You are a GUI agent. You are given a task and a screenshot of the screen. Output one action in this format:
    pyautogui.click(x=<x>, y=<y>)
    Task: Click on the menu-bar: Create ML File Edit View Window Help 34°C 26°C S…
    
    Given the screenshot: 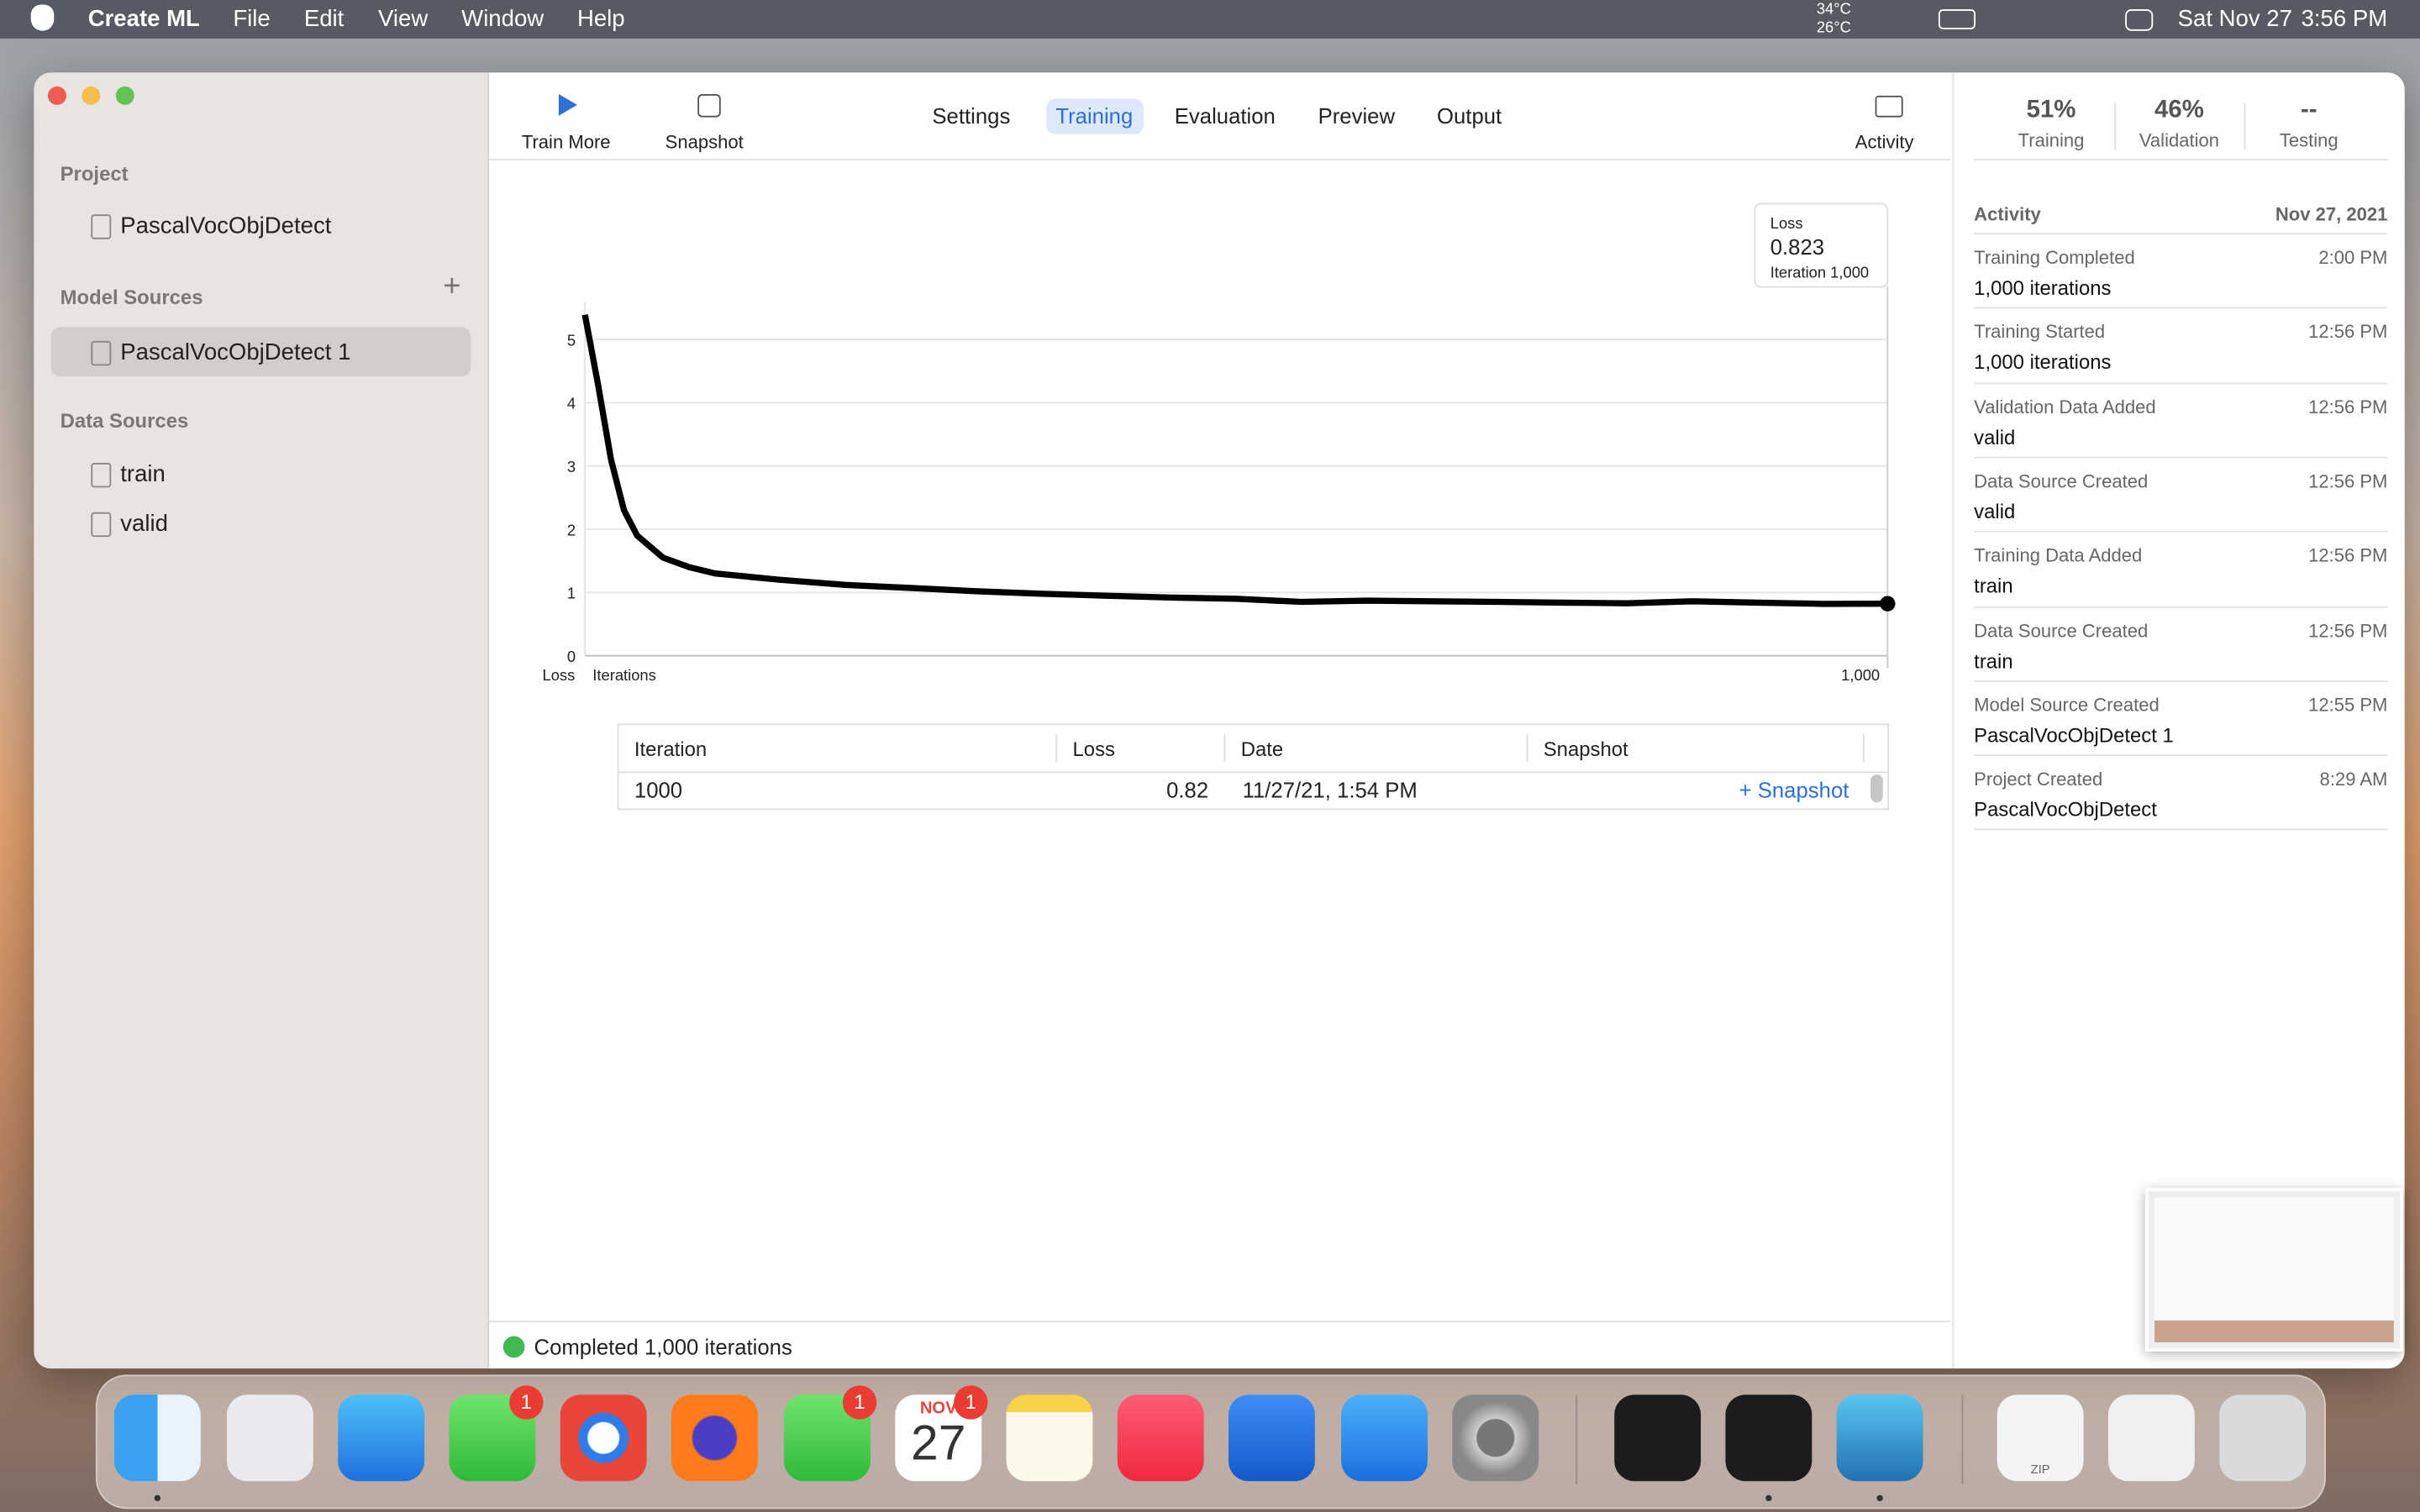 What is the action you would take?
    pyautogui.click(x=1210, y=19)
    